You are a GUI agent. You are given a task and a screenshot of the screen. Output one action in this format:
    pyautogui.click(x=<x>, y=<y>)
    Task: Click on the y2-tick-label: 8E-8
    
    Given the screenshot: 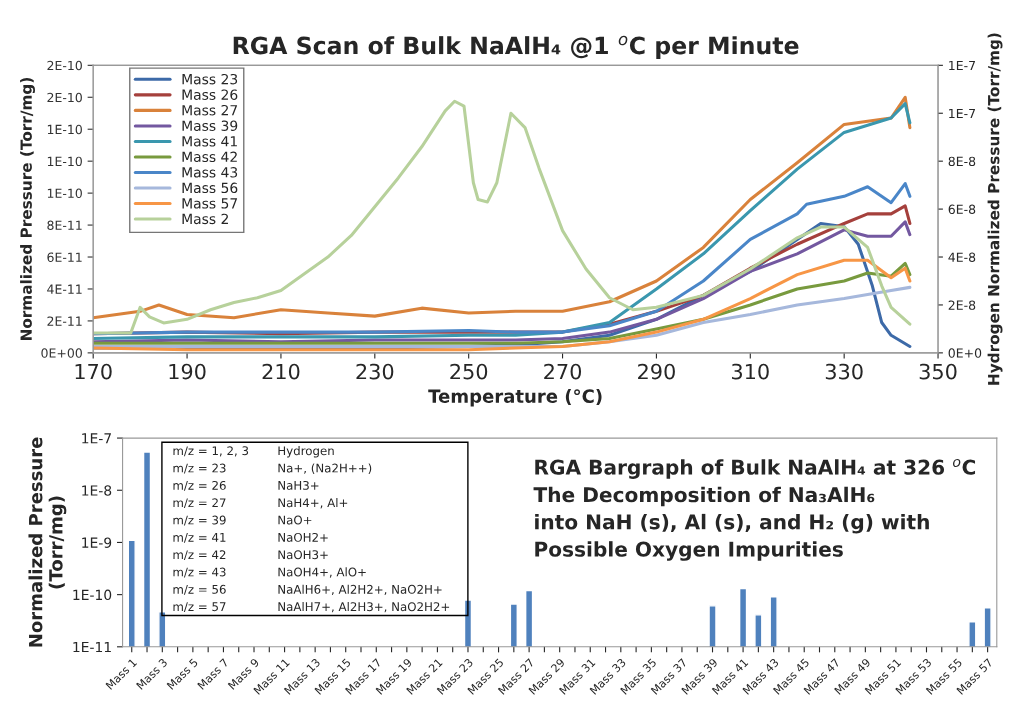 What is the action you would take?
    pyautogui.click(x=962, y=161)
    